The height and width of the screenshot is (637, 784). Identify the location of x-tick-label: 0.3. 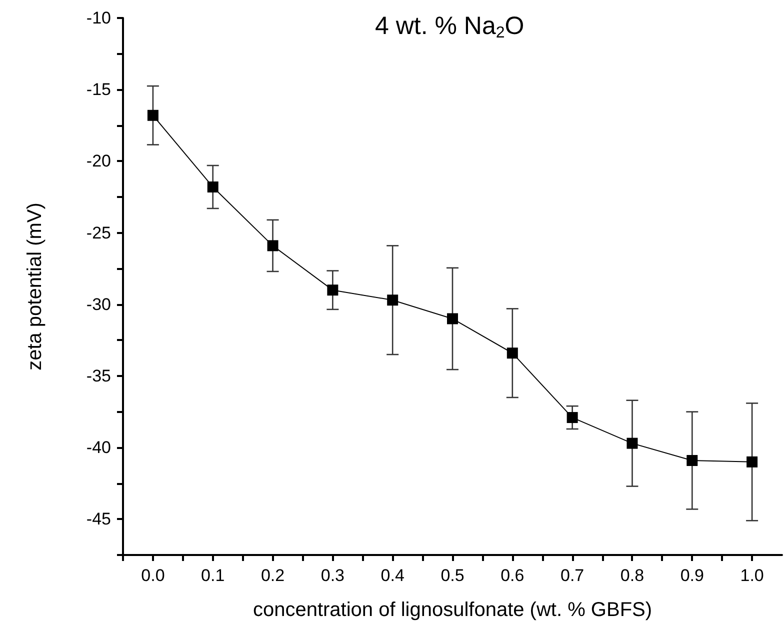
(332, 575).